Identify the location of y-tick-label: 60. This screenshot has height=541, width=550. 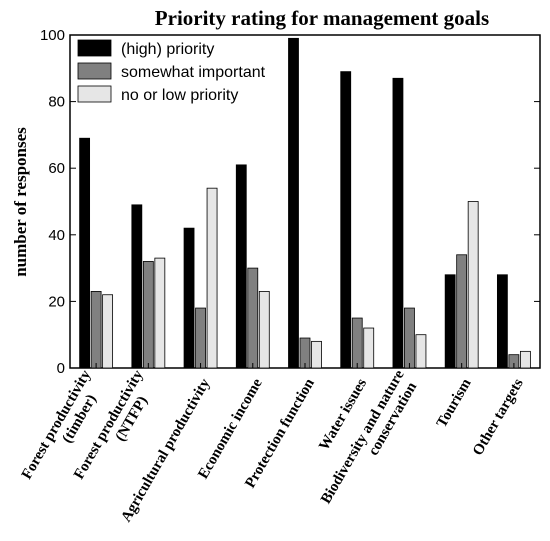
(56, 168).